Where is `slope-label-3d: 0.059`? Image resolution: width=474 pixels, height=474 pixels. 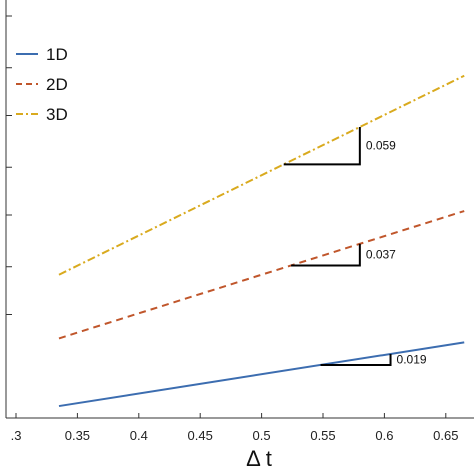
slope-label-3d: 0.059 is located at coordinates (381, 146).